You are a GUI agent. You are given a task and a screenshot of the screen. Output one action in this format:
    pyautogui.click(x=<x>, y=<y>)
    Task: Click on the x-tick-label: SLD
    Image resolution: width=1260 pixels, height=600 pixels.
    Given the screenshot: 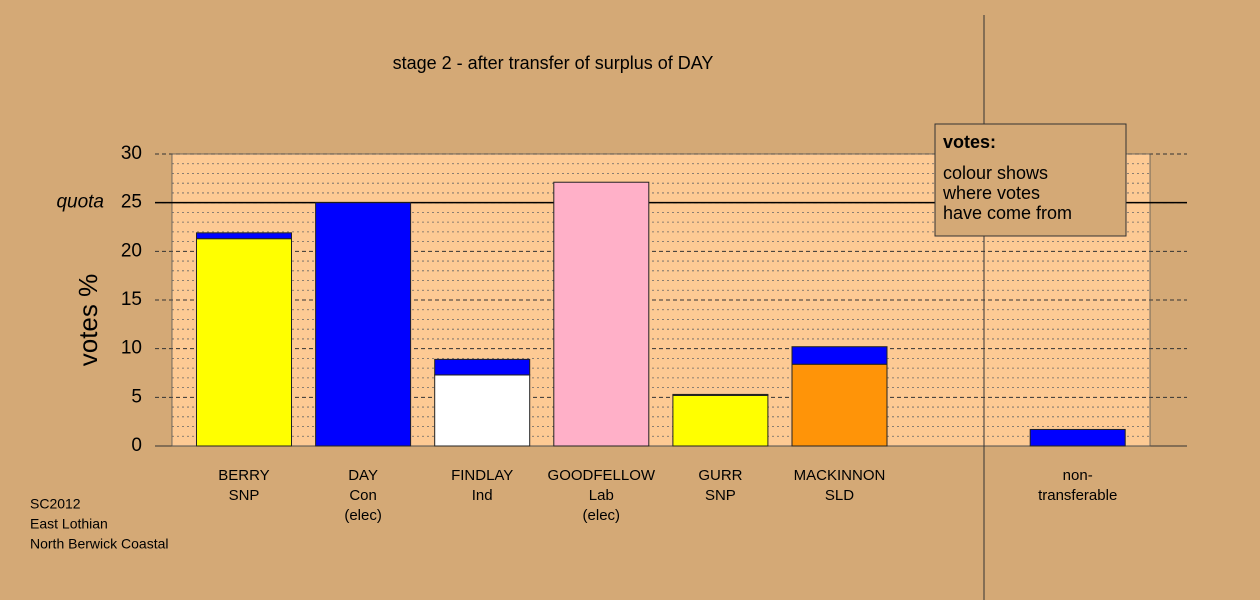 What is the action you would take?
    pyautogui.click(x=839, y=495)
    